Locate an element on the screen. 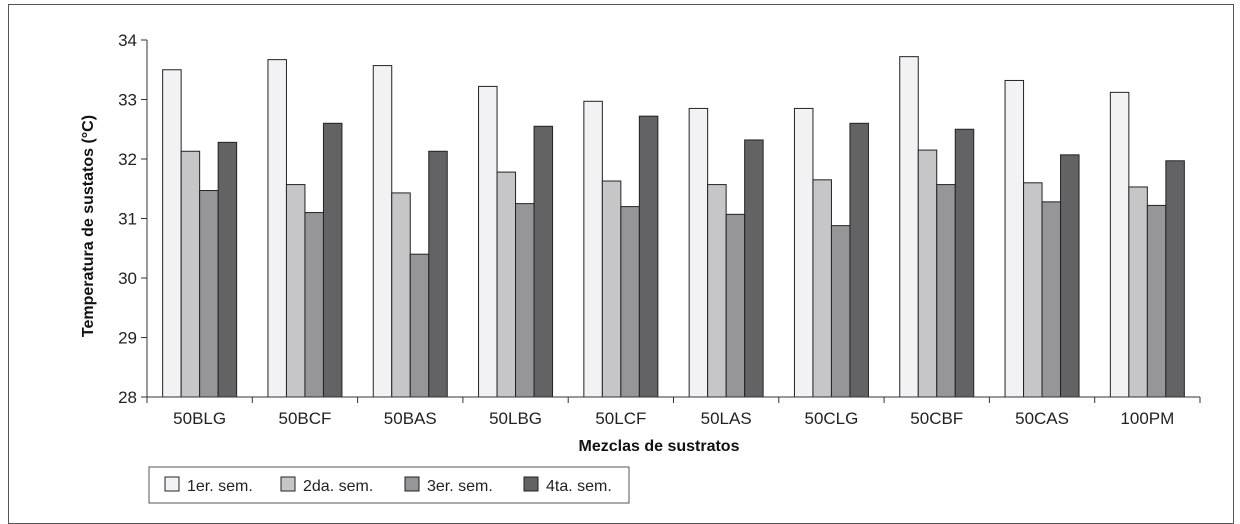 The image size is (1240, 524). legend: 1er. sem. 2da. sem. 3er. sem. 4ta. sem. is located at coordinates (389, 485).